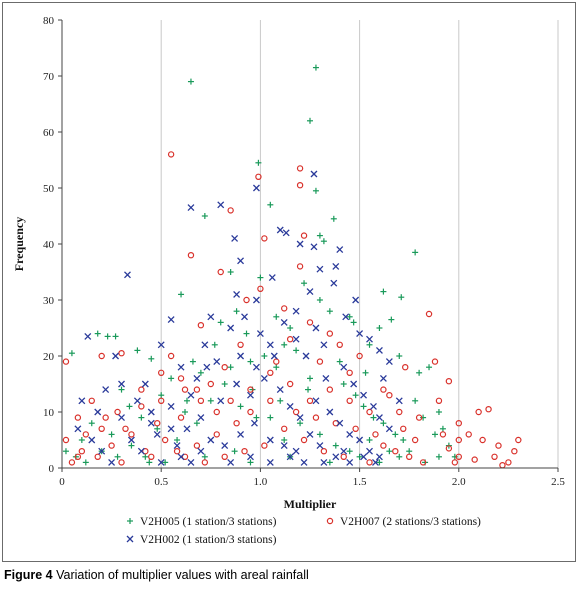 The image size is (580, 591). What do you see at coordinates (62, 482) in the screenshot?
I see `x-tick-label: 0` at bounding box center [62, 482].